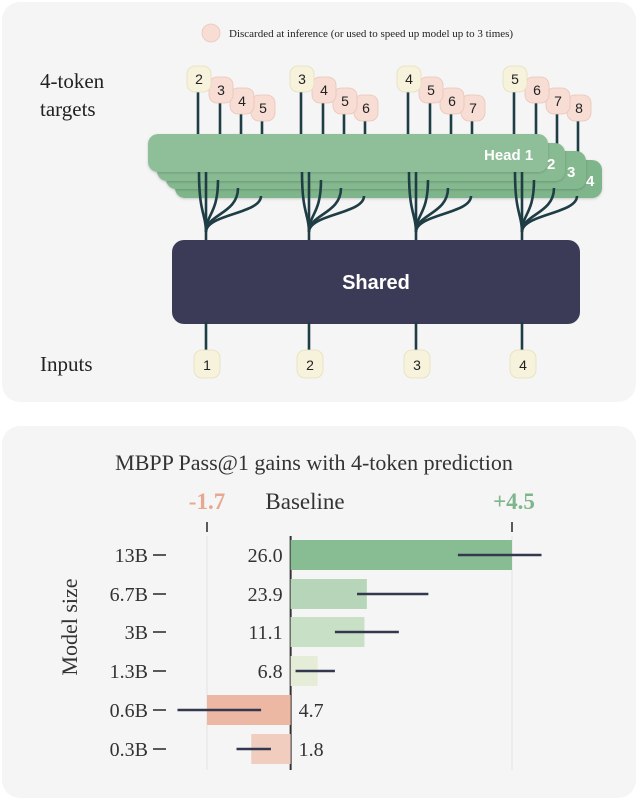 This screenshot has height=800, width=640. I want to click on discarded-legend-marker, so click(211, 33).